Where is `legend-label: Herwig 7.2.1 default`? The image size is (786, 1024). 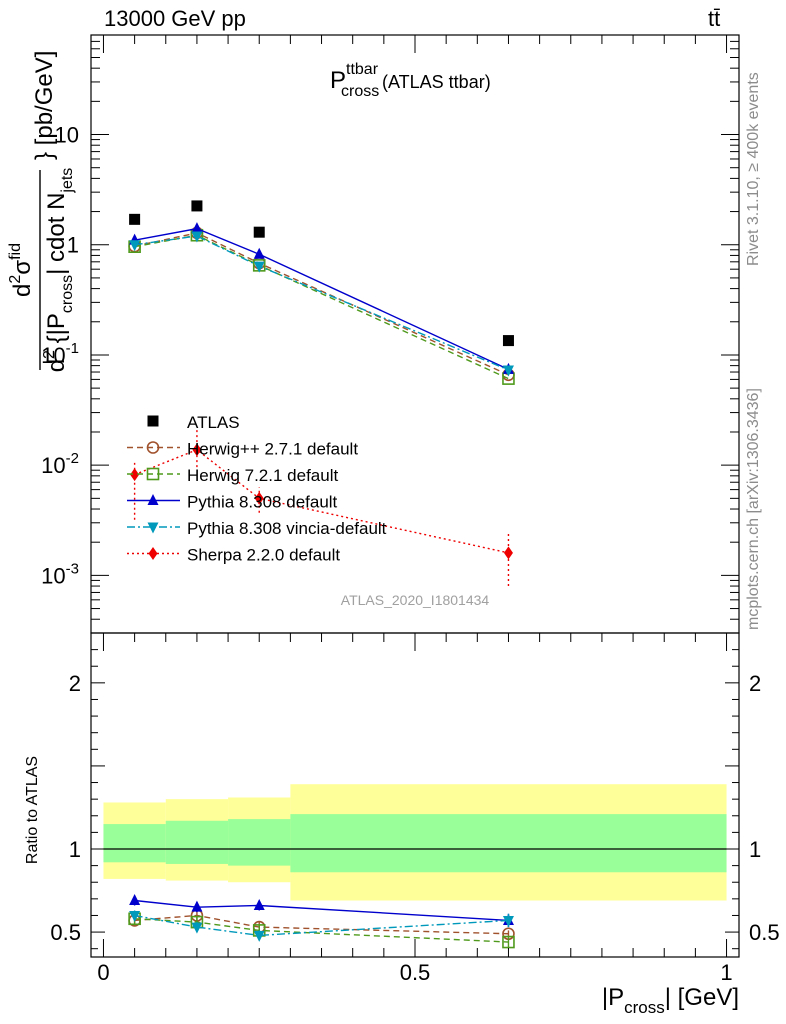
legend-label: Herwig 7.2.1 default is located at coordinates (262, 475).